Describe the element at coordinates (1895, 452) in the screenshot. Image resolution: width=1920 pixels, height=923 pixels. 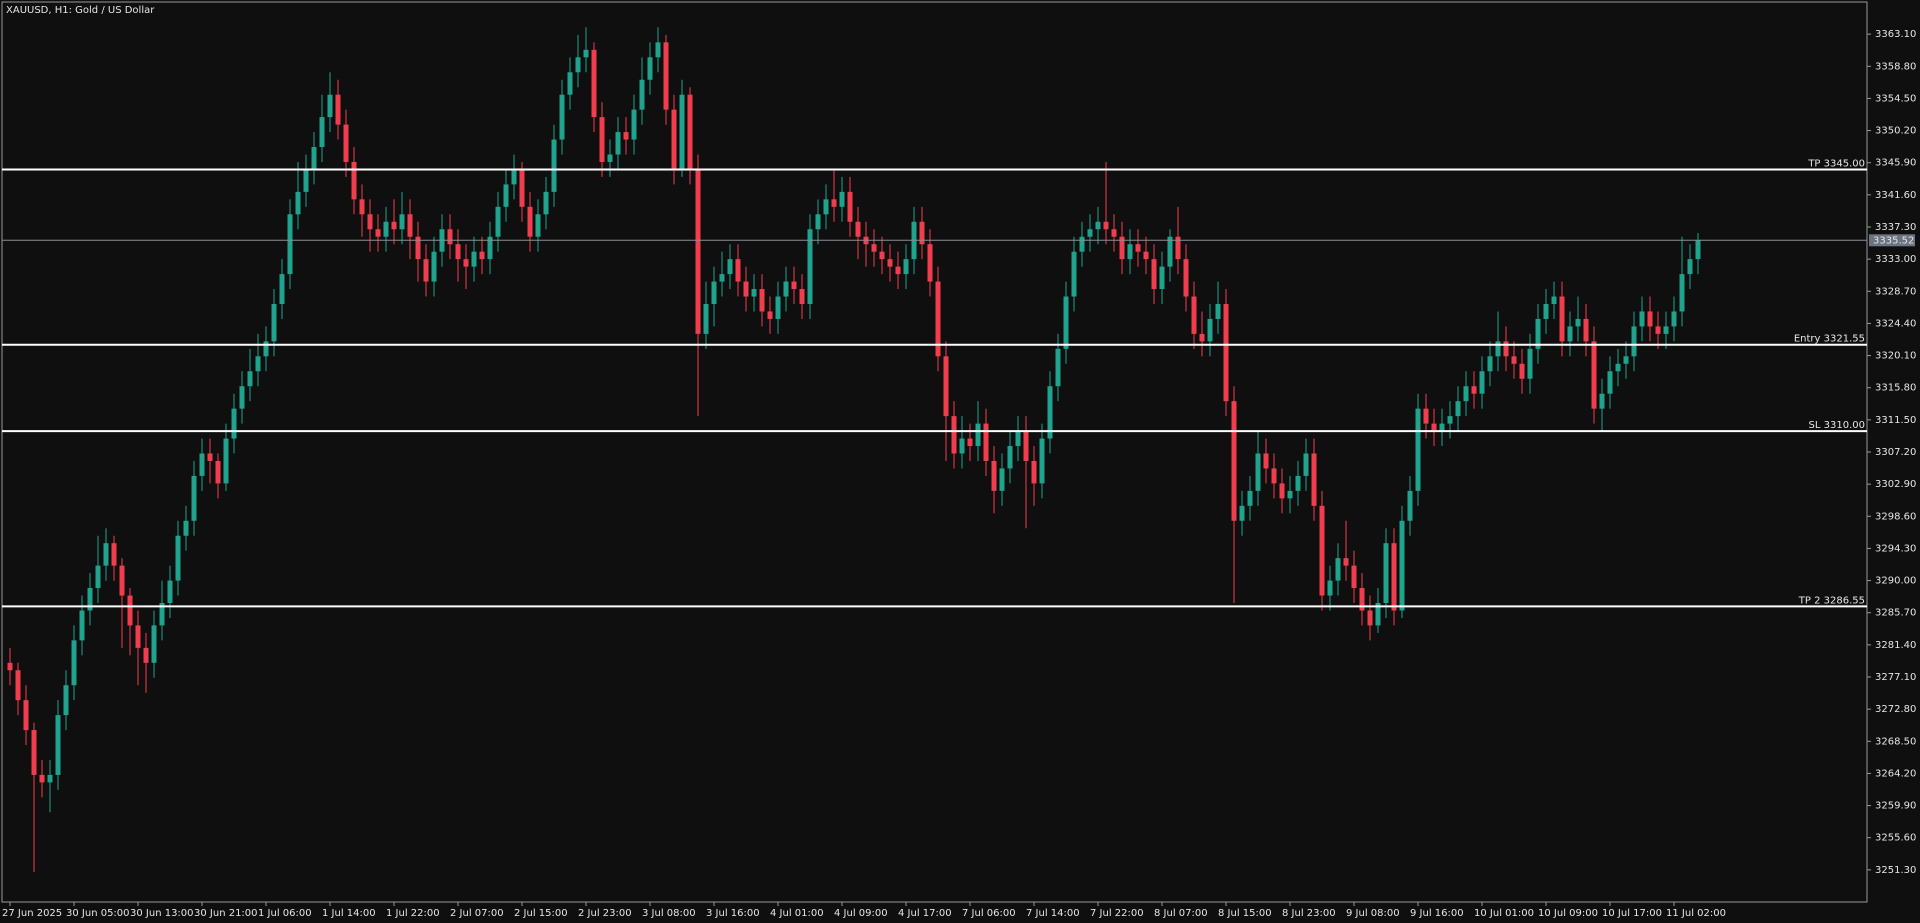
I see `y-tick-label: 3307.20` at that location.